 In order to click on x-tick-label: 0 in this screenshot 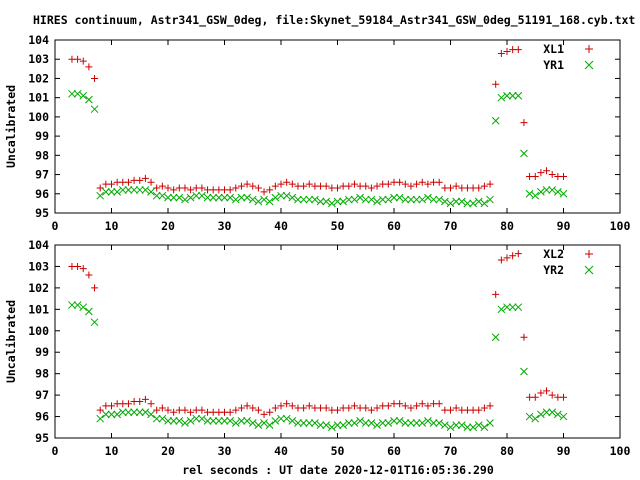, I will do `click(55, 451)`.